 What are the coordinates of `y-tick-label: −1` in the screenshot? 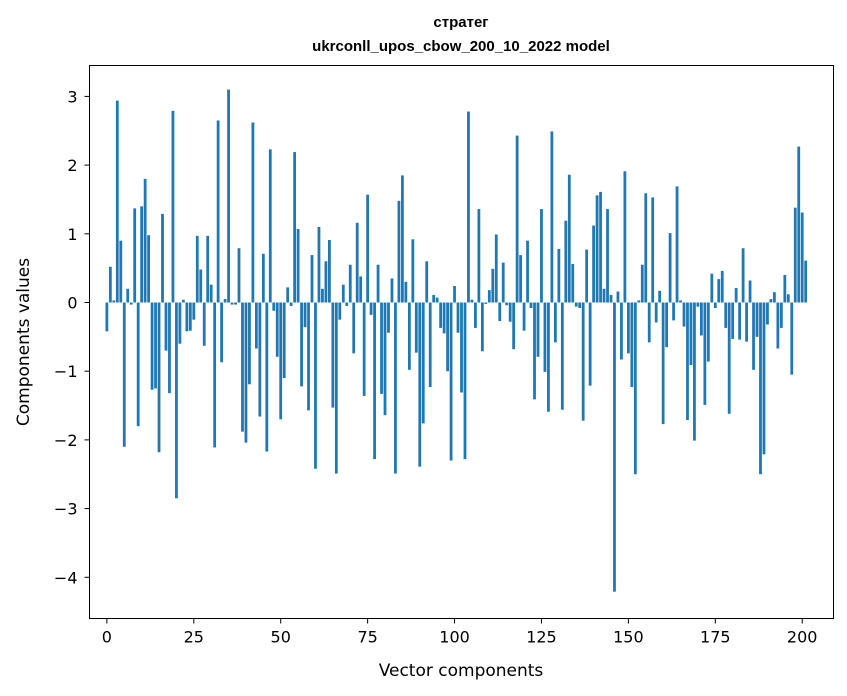 It's located at (66, 371).